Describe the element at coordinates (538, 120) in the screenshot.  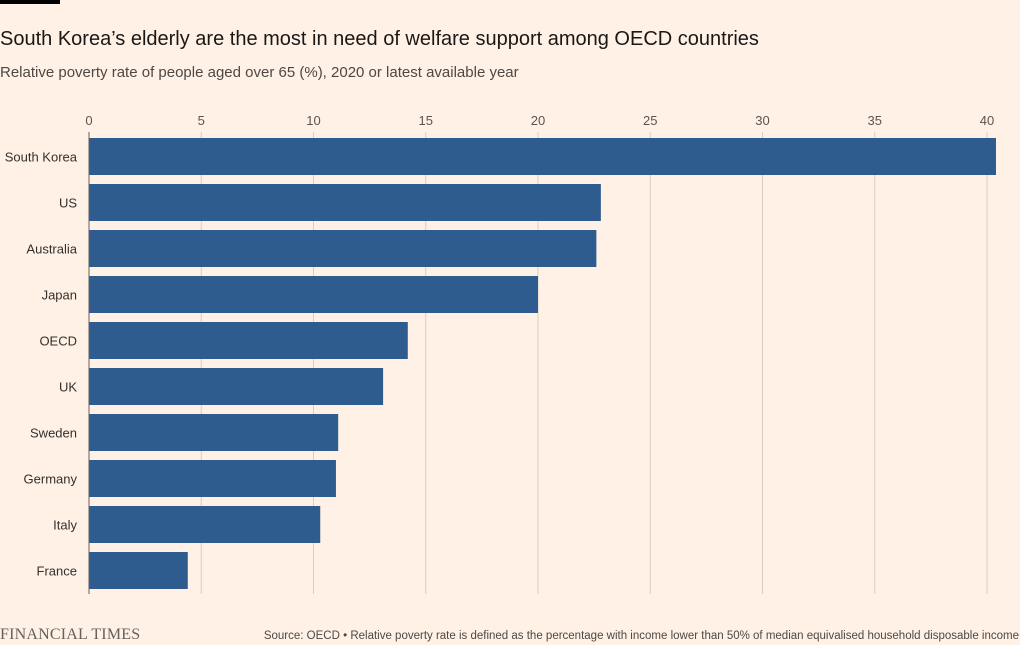
I see `x-tick-label: 20` at that location.